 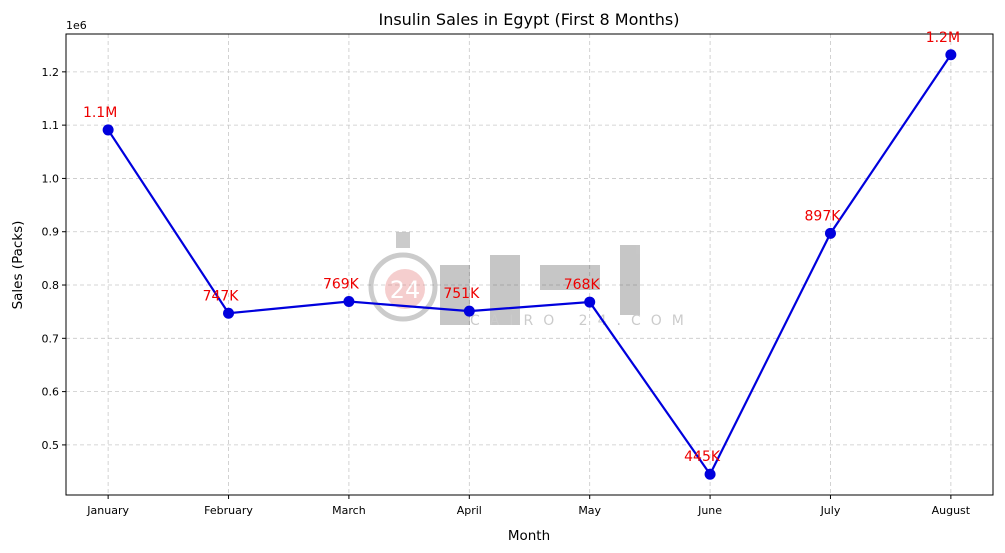 What do you see at coordinates (107, 510) in the screenshot?
I see `x-tick-label: January` at bounding box center [107, 510].